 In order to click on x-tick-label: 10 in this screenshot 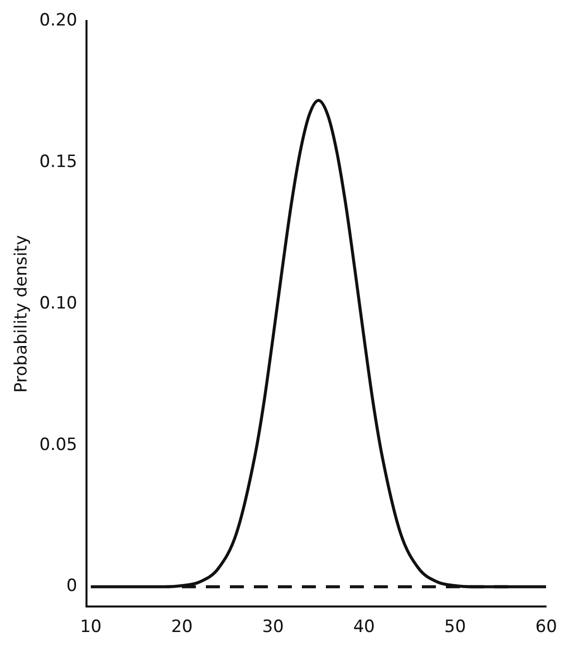, I will do `click(91, 627)`.